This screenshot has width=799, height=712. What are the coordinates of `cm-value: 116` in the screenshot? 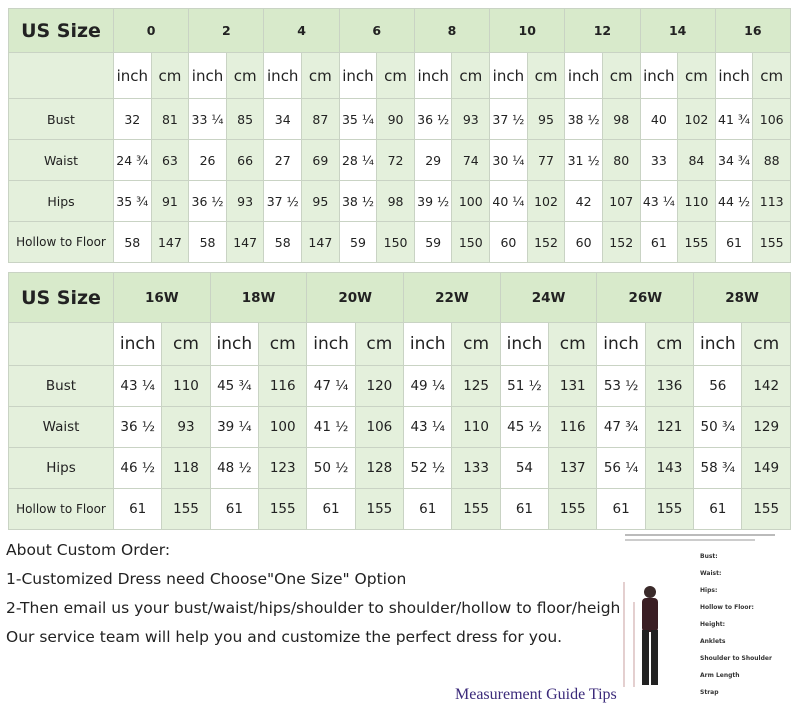 It's located at (573, 427).